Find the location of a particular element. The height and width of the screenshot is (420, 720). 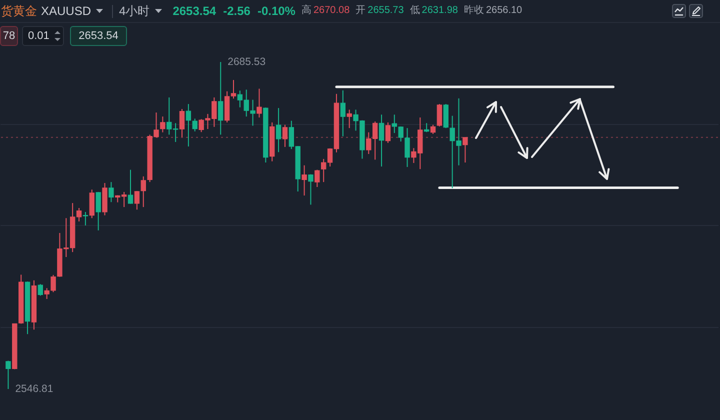

text: -0.10% is located at coordinates (276, 11).